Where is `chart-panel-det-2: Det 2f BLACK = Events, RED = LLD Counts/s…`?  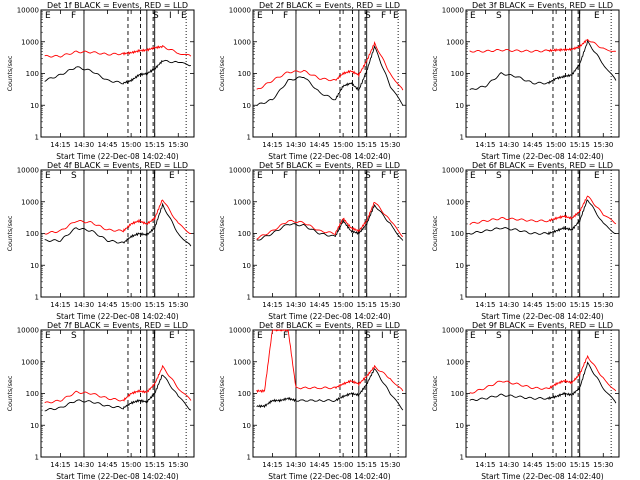
chart-panel-det-2: Det 2f BLACK = Events, RED = LLD Counts/s… is located at coordinates (312, 80).